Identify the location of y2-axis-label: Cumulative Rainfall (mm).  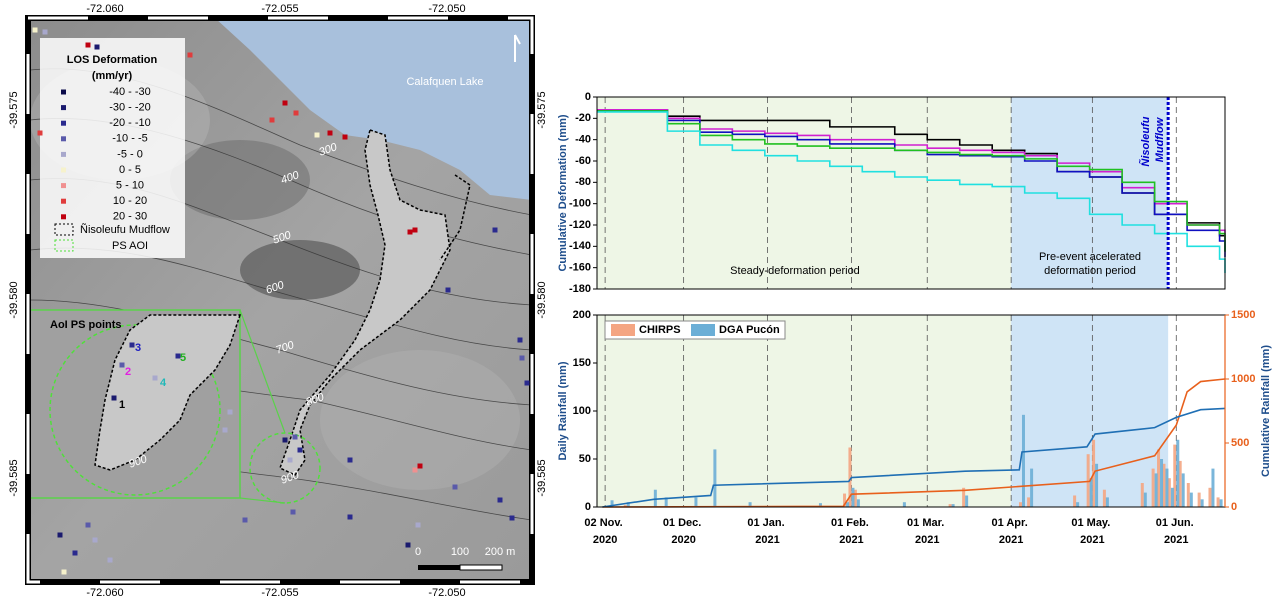
(1266, 411).